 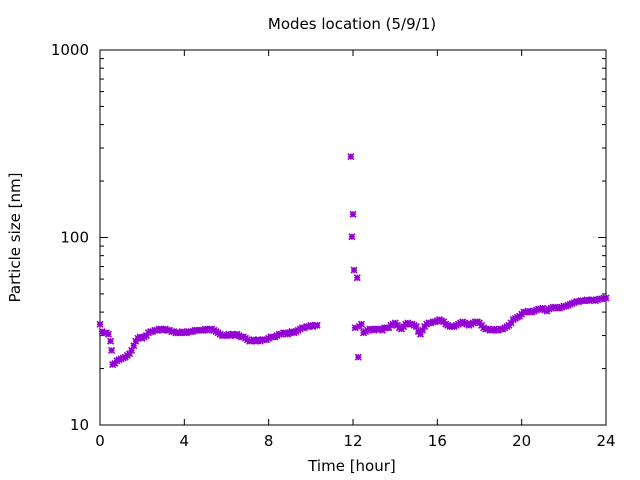 I want to click on y-axis-label: Particle size [nm], so click(x=15, y=238).